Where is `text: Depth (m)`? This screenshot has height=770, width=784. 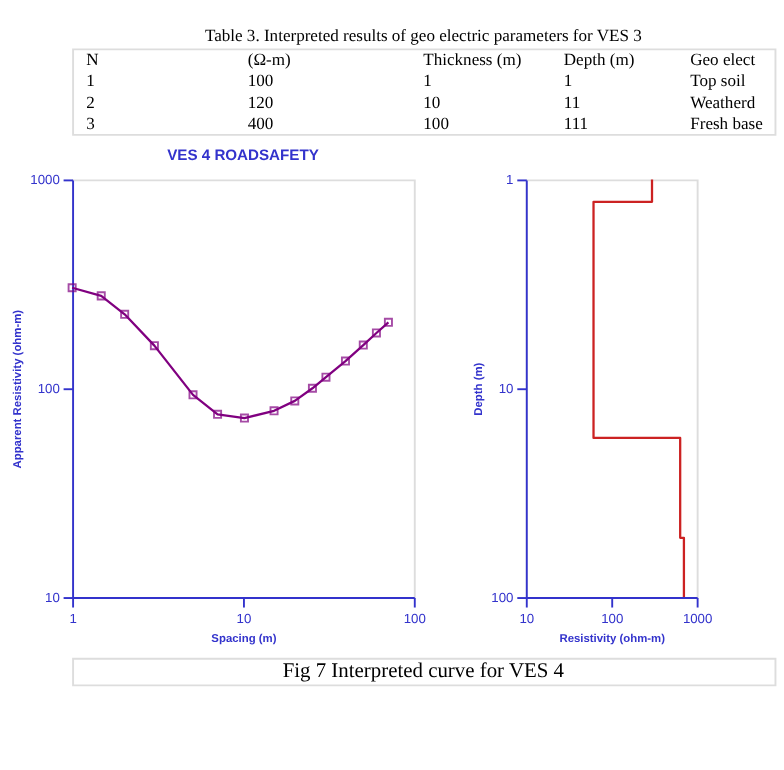 text: Depth (m) is located at coordinates (599, 58).